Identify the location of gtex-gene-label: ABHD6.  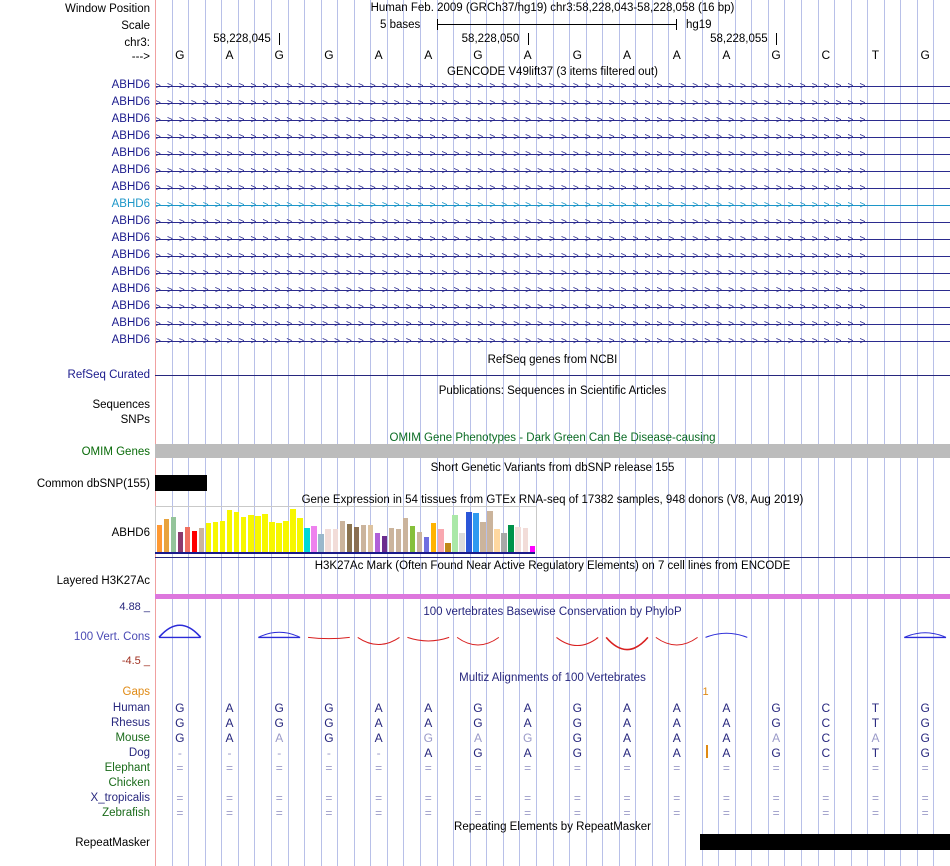
(130, 533).